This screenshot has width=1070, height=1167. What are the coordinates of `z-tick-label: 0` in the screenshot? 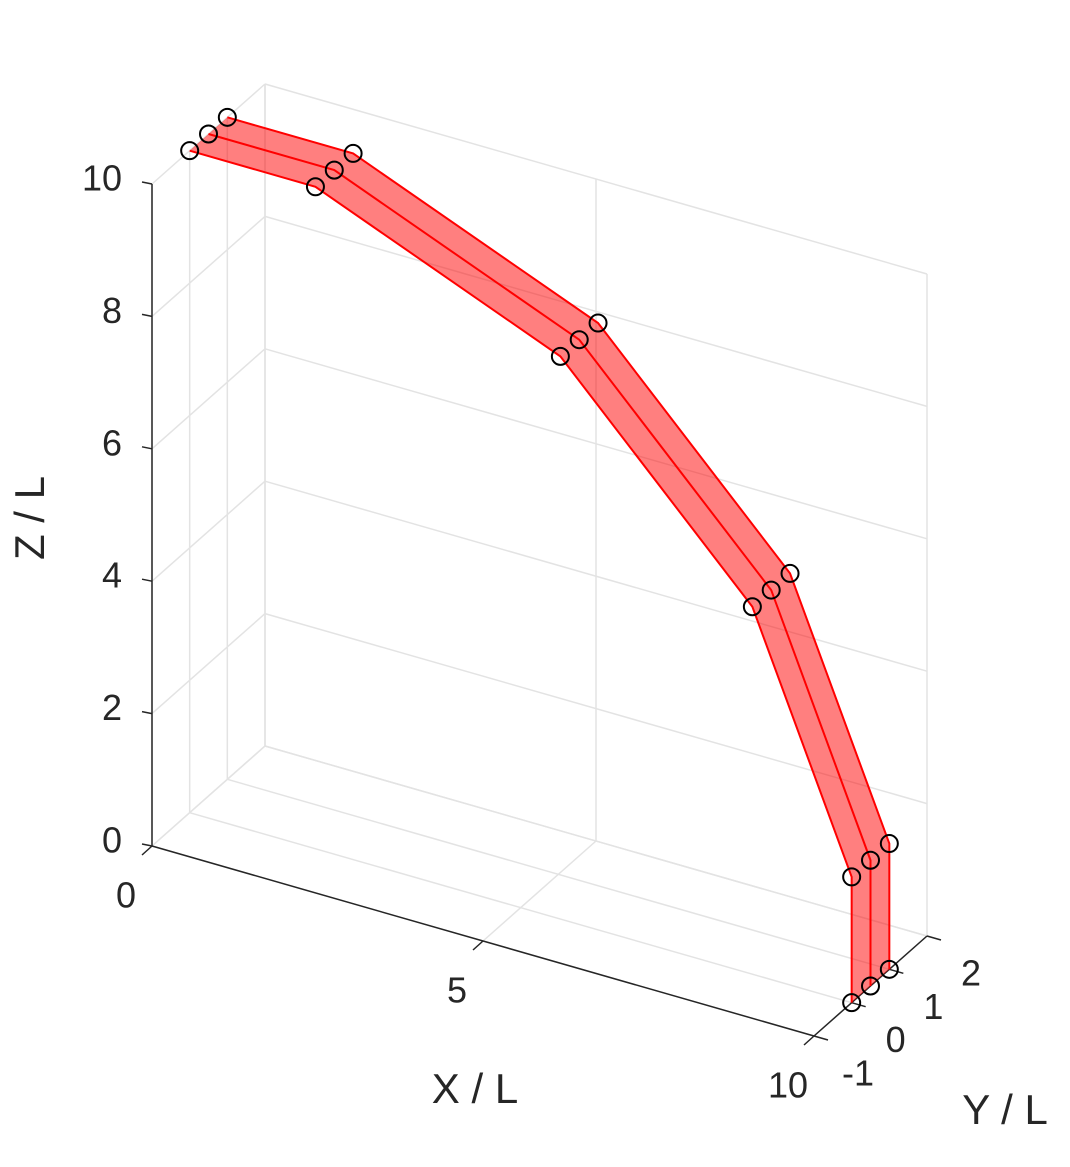 It's located at (112, 840).